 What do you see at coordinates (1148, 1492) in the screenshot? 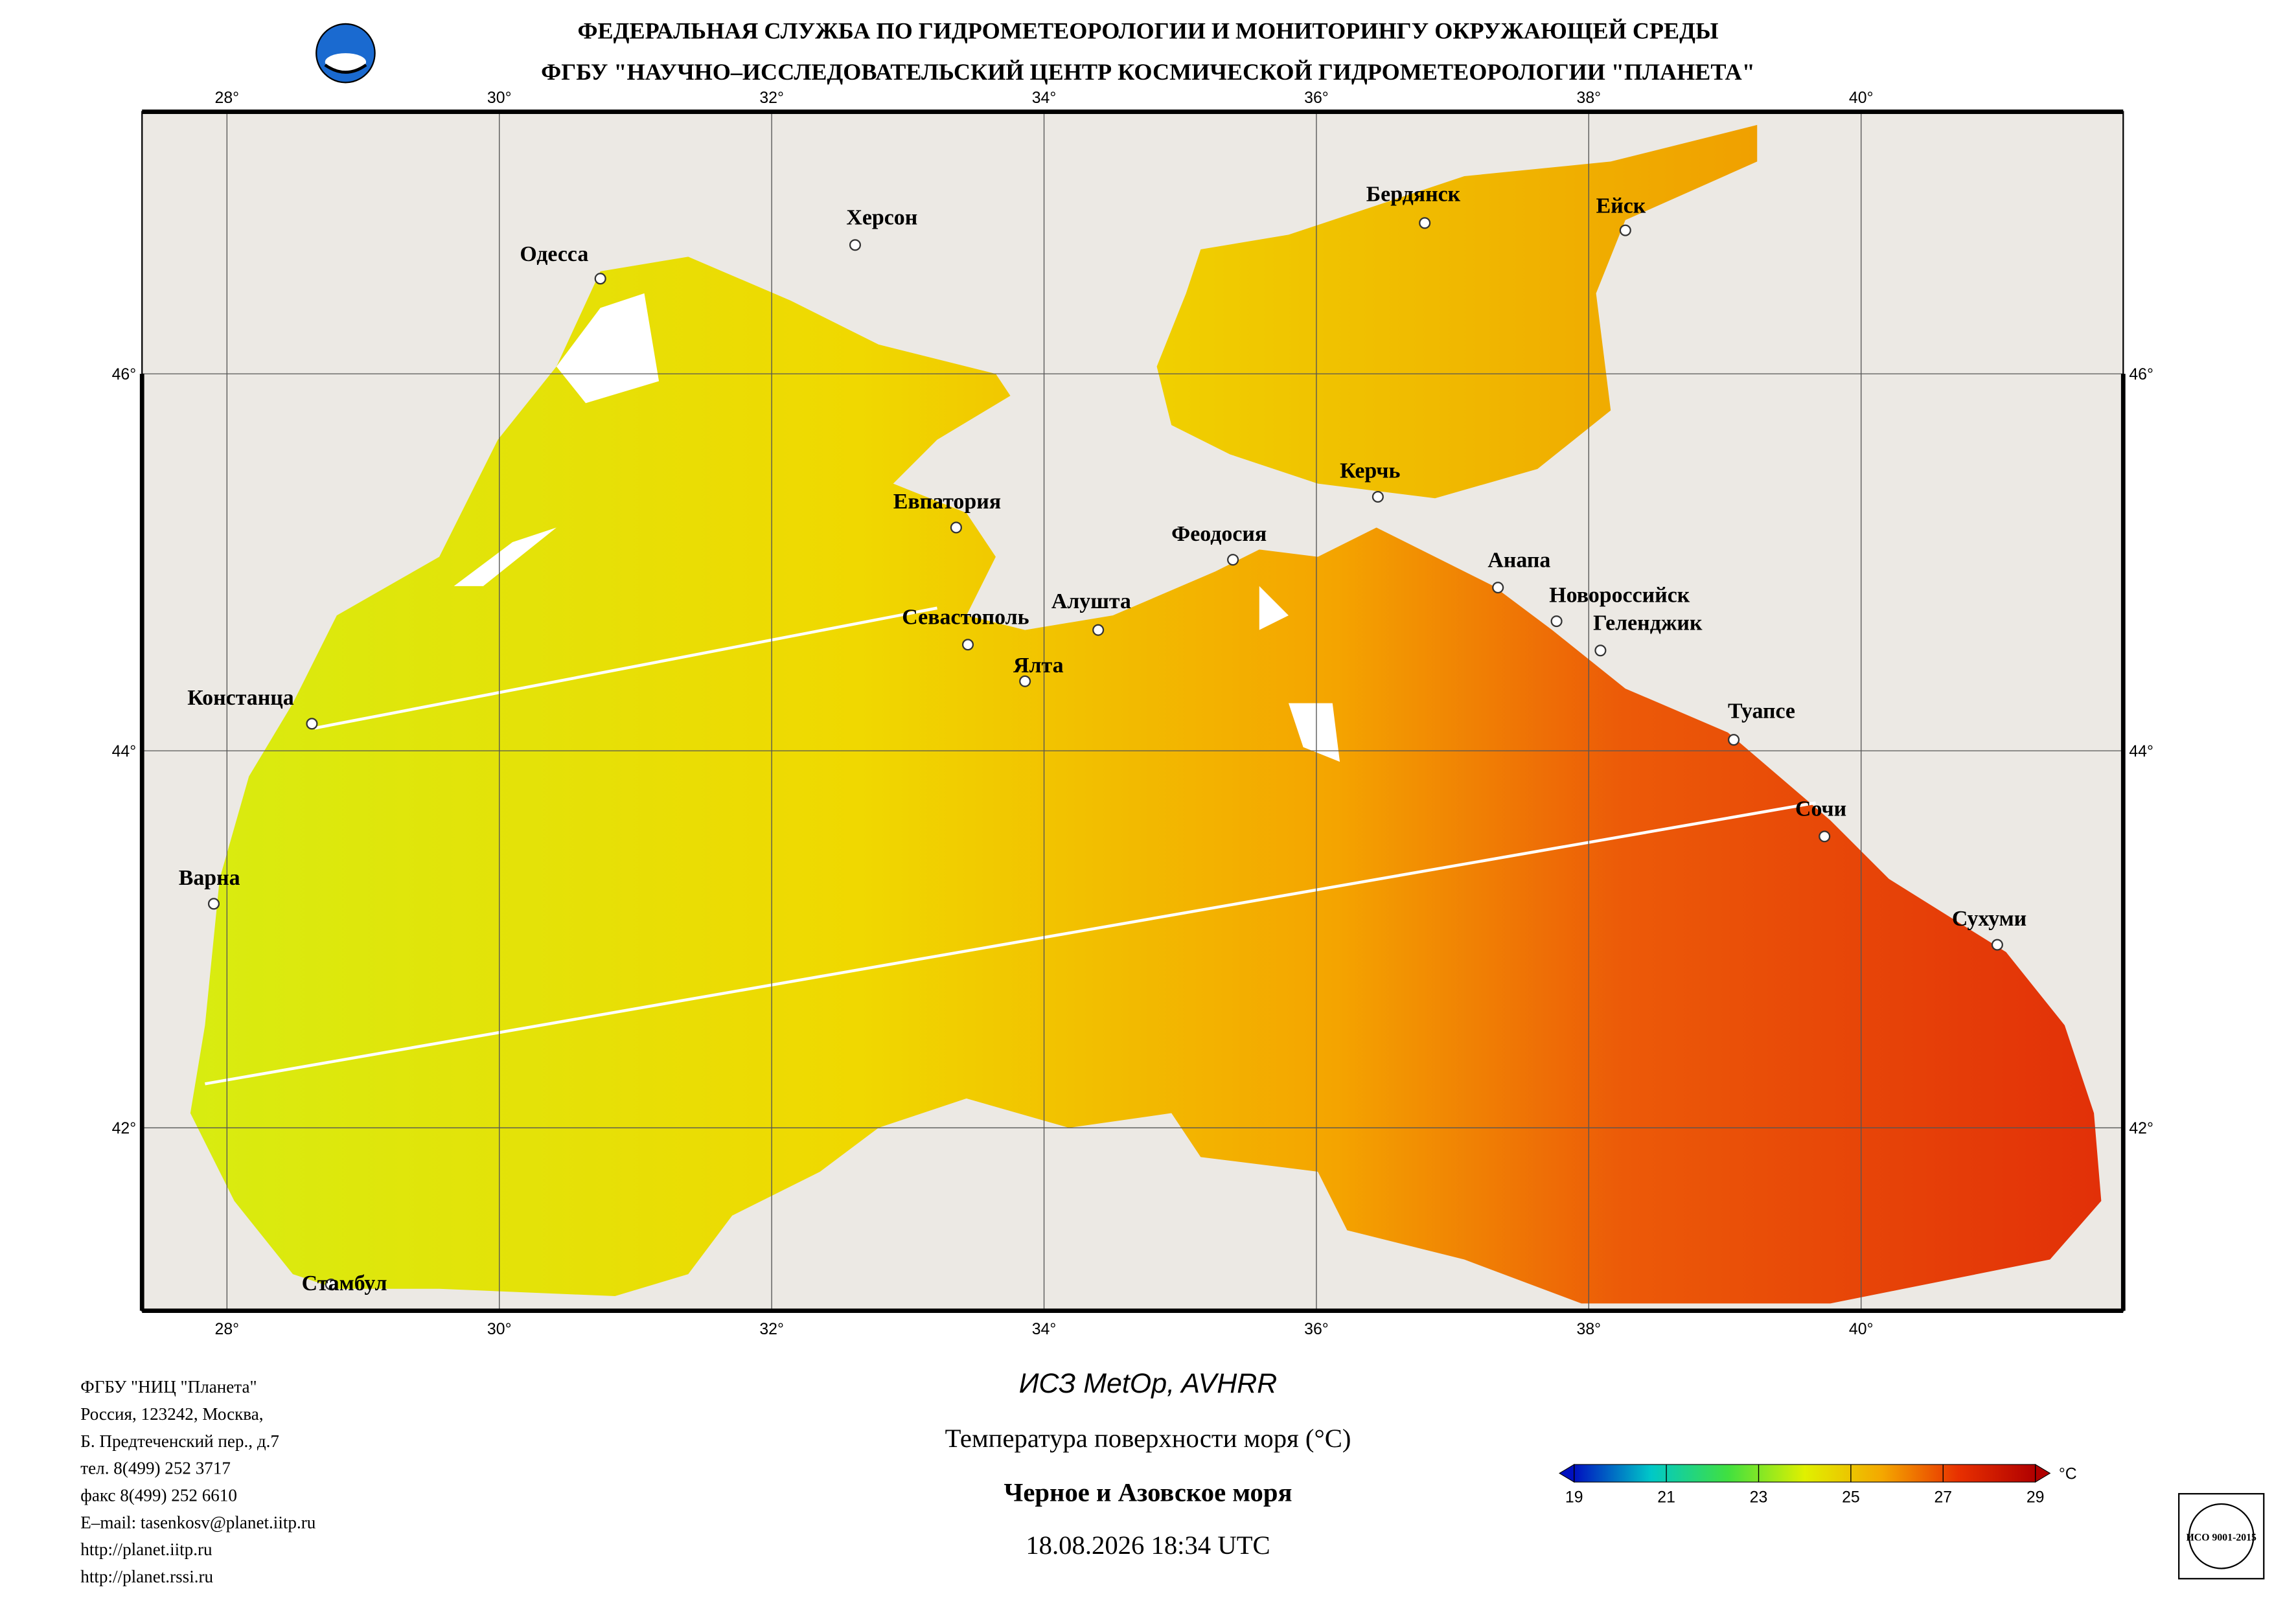
I see `region: Черное и Азовское моря` at bounding box center [1148, 1492].